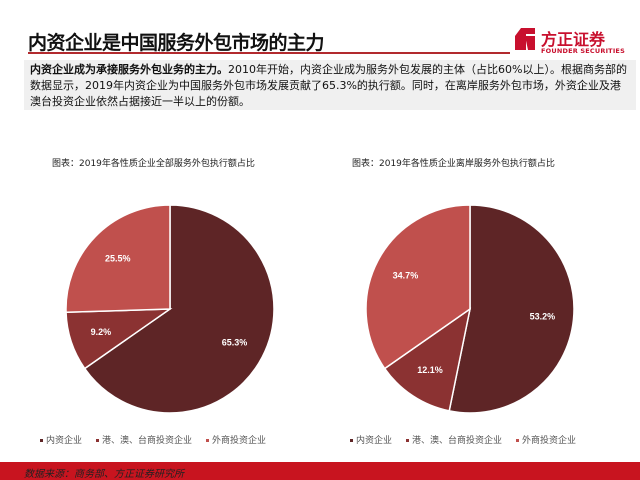  Describe the element at coordinates (525, 39) in the screenshot. I see `logo-mark-icon` at that location.